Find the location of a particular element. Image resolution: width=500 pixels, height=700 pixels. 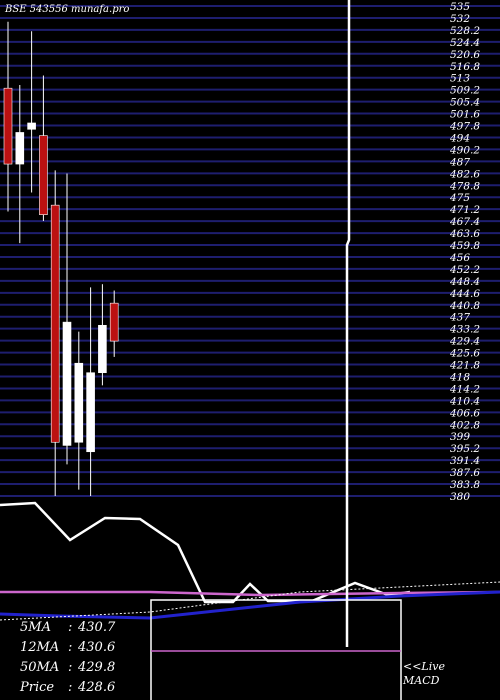

y-tick-label: 437 is located at coordinates (459, 318).